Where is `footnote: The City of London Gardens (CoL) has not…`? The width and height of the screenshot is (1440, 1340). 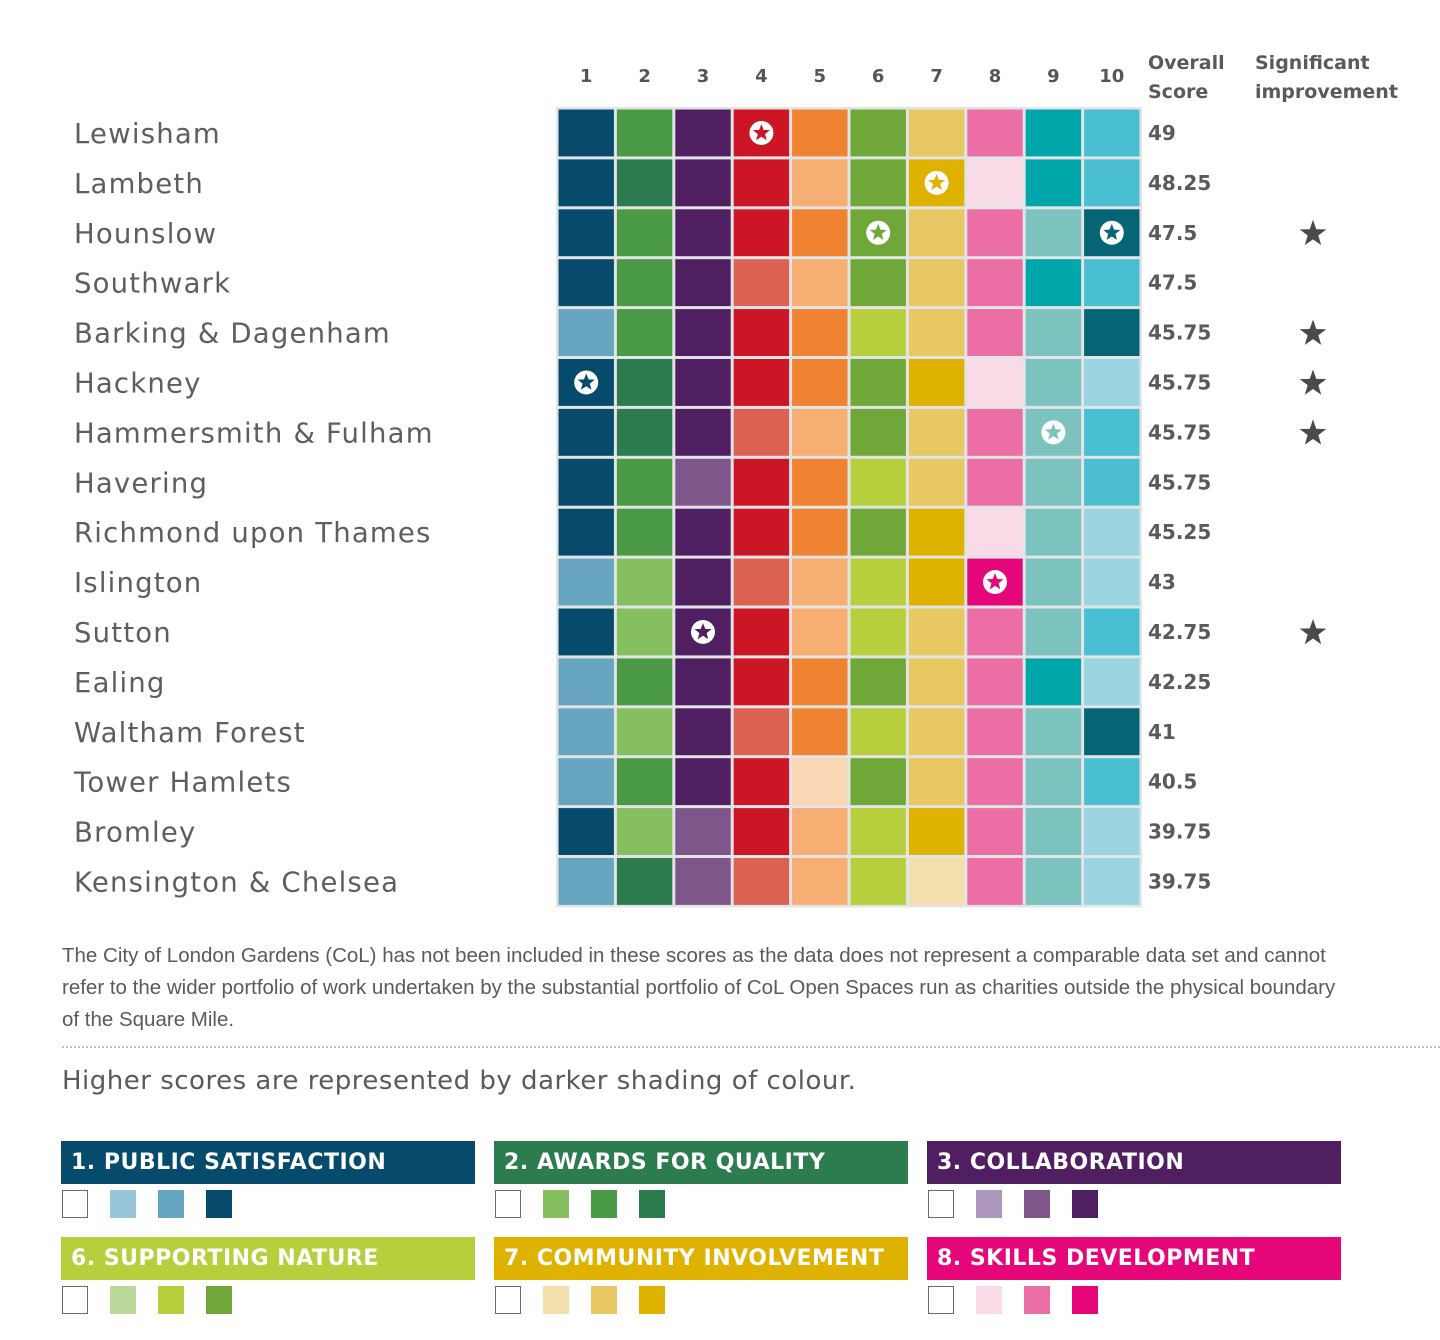 footnote: The City of London Gardens (CoL) has not… is located at coordinates (699, 987).